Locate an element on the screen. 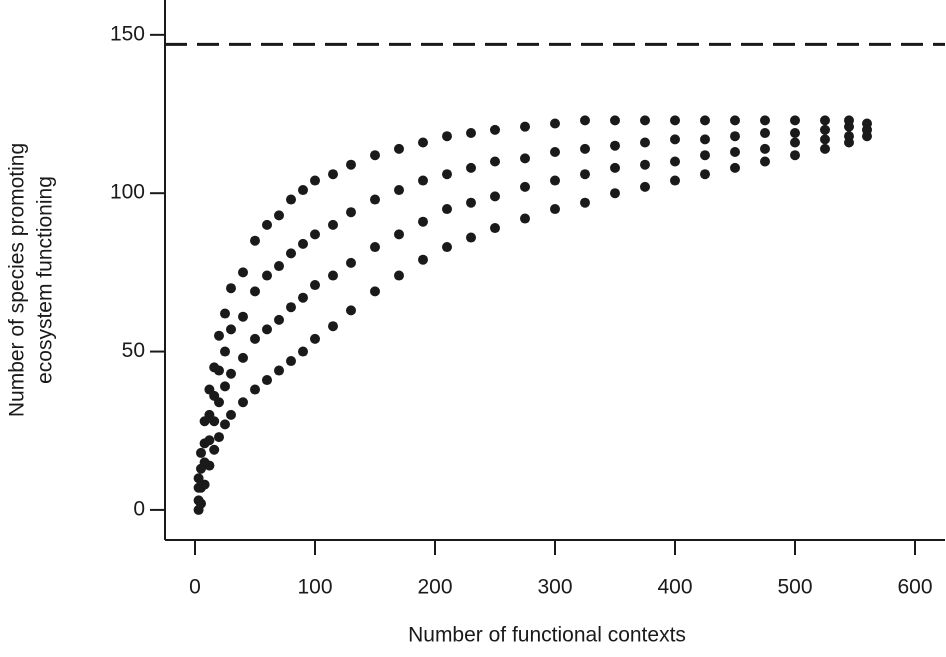 The height and width of the screenshot is (657, 946). x-tick-label: 100 is located at coordinates (314, 587).